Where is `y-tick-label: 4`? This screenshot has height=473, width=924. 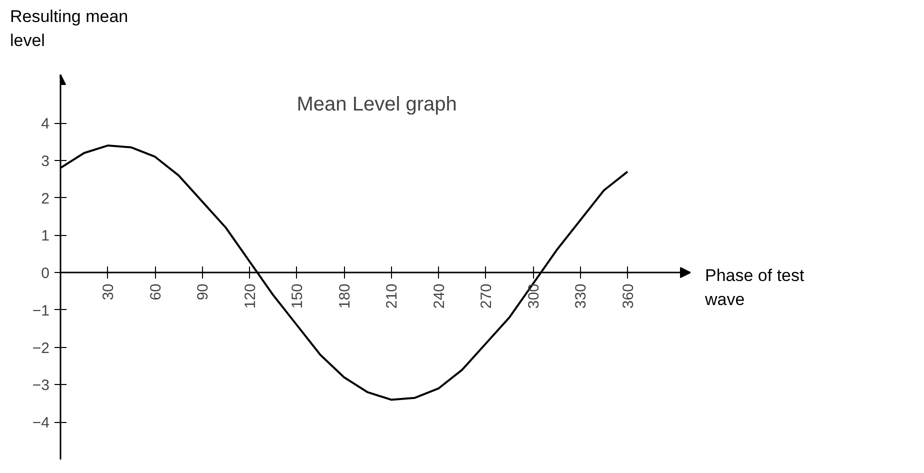 y-tick-label: 4 is located at coordinates (45, 123).